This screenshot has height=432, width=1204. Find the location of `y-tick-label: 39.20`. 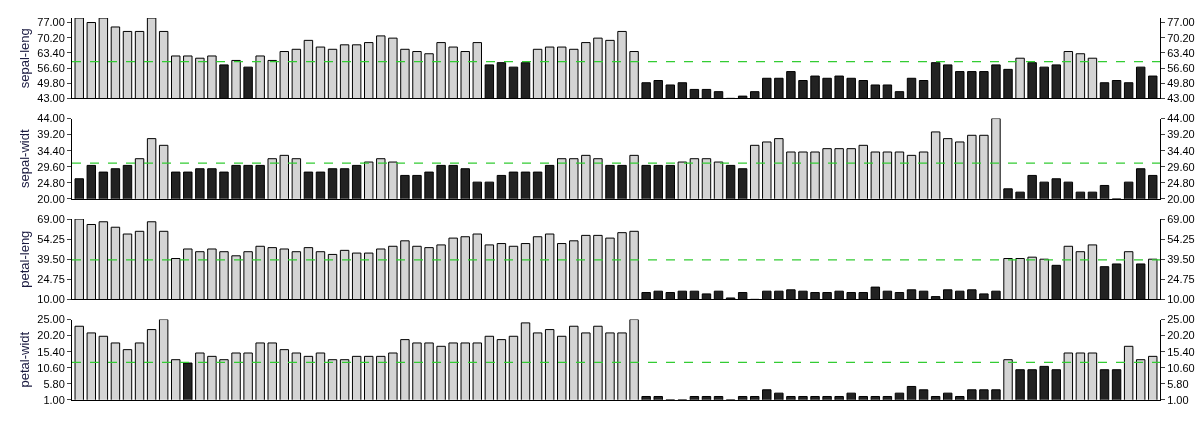

y-tick-label: 39.20 is located at coordinates (51, 134).